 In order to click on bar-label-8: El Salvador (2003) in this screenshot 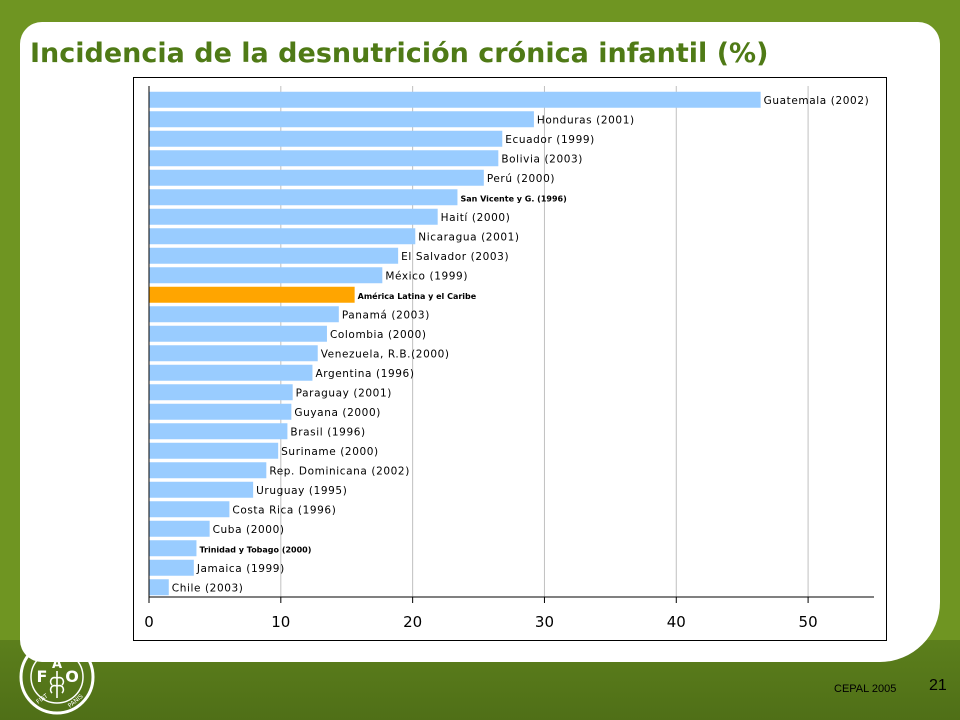, I will do `click(455, 257)`.